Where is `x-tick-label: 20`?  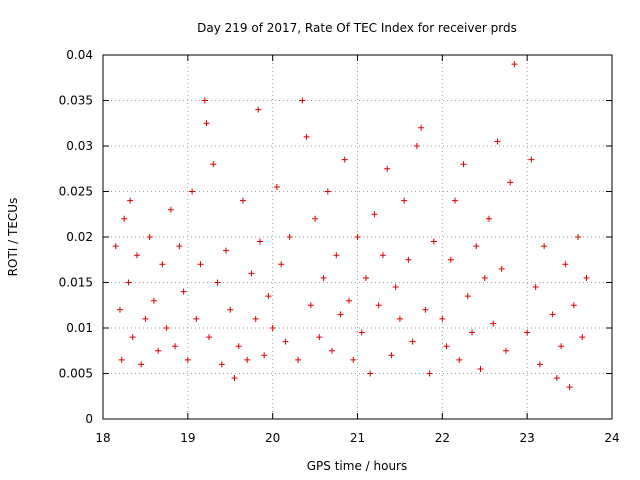 x-tick-label: 20 is located at coordinates (272, 438).